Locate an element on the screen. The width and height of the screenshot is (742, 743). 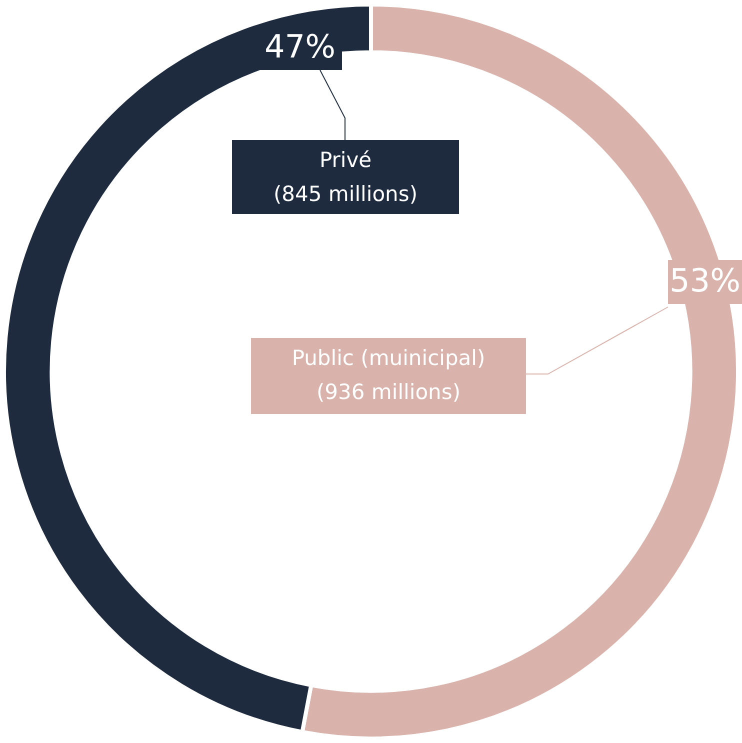
slice-label: Public (muinicipal) is located at coordinates (388, 358).